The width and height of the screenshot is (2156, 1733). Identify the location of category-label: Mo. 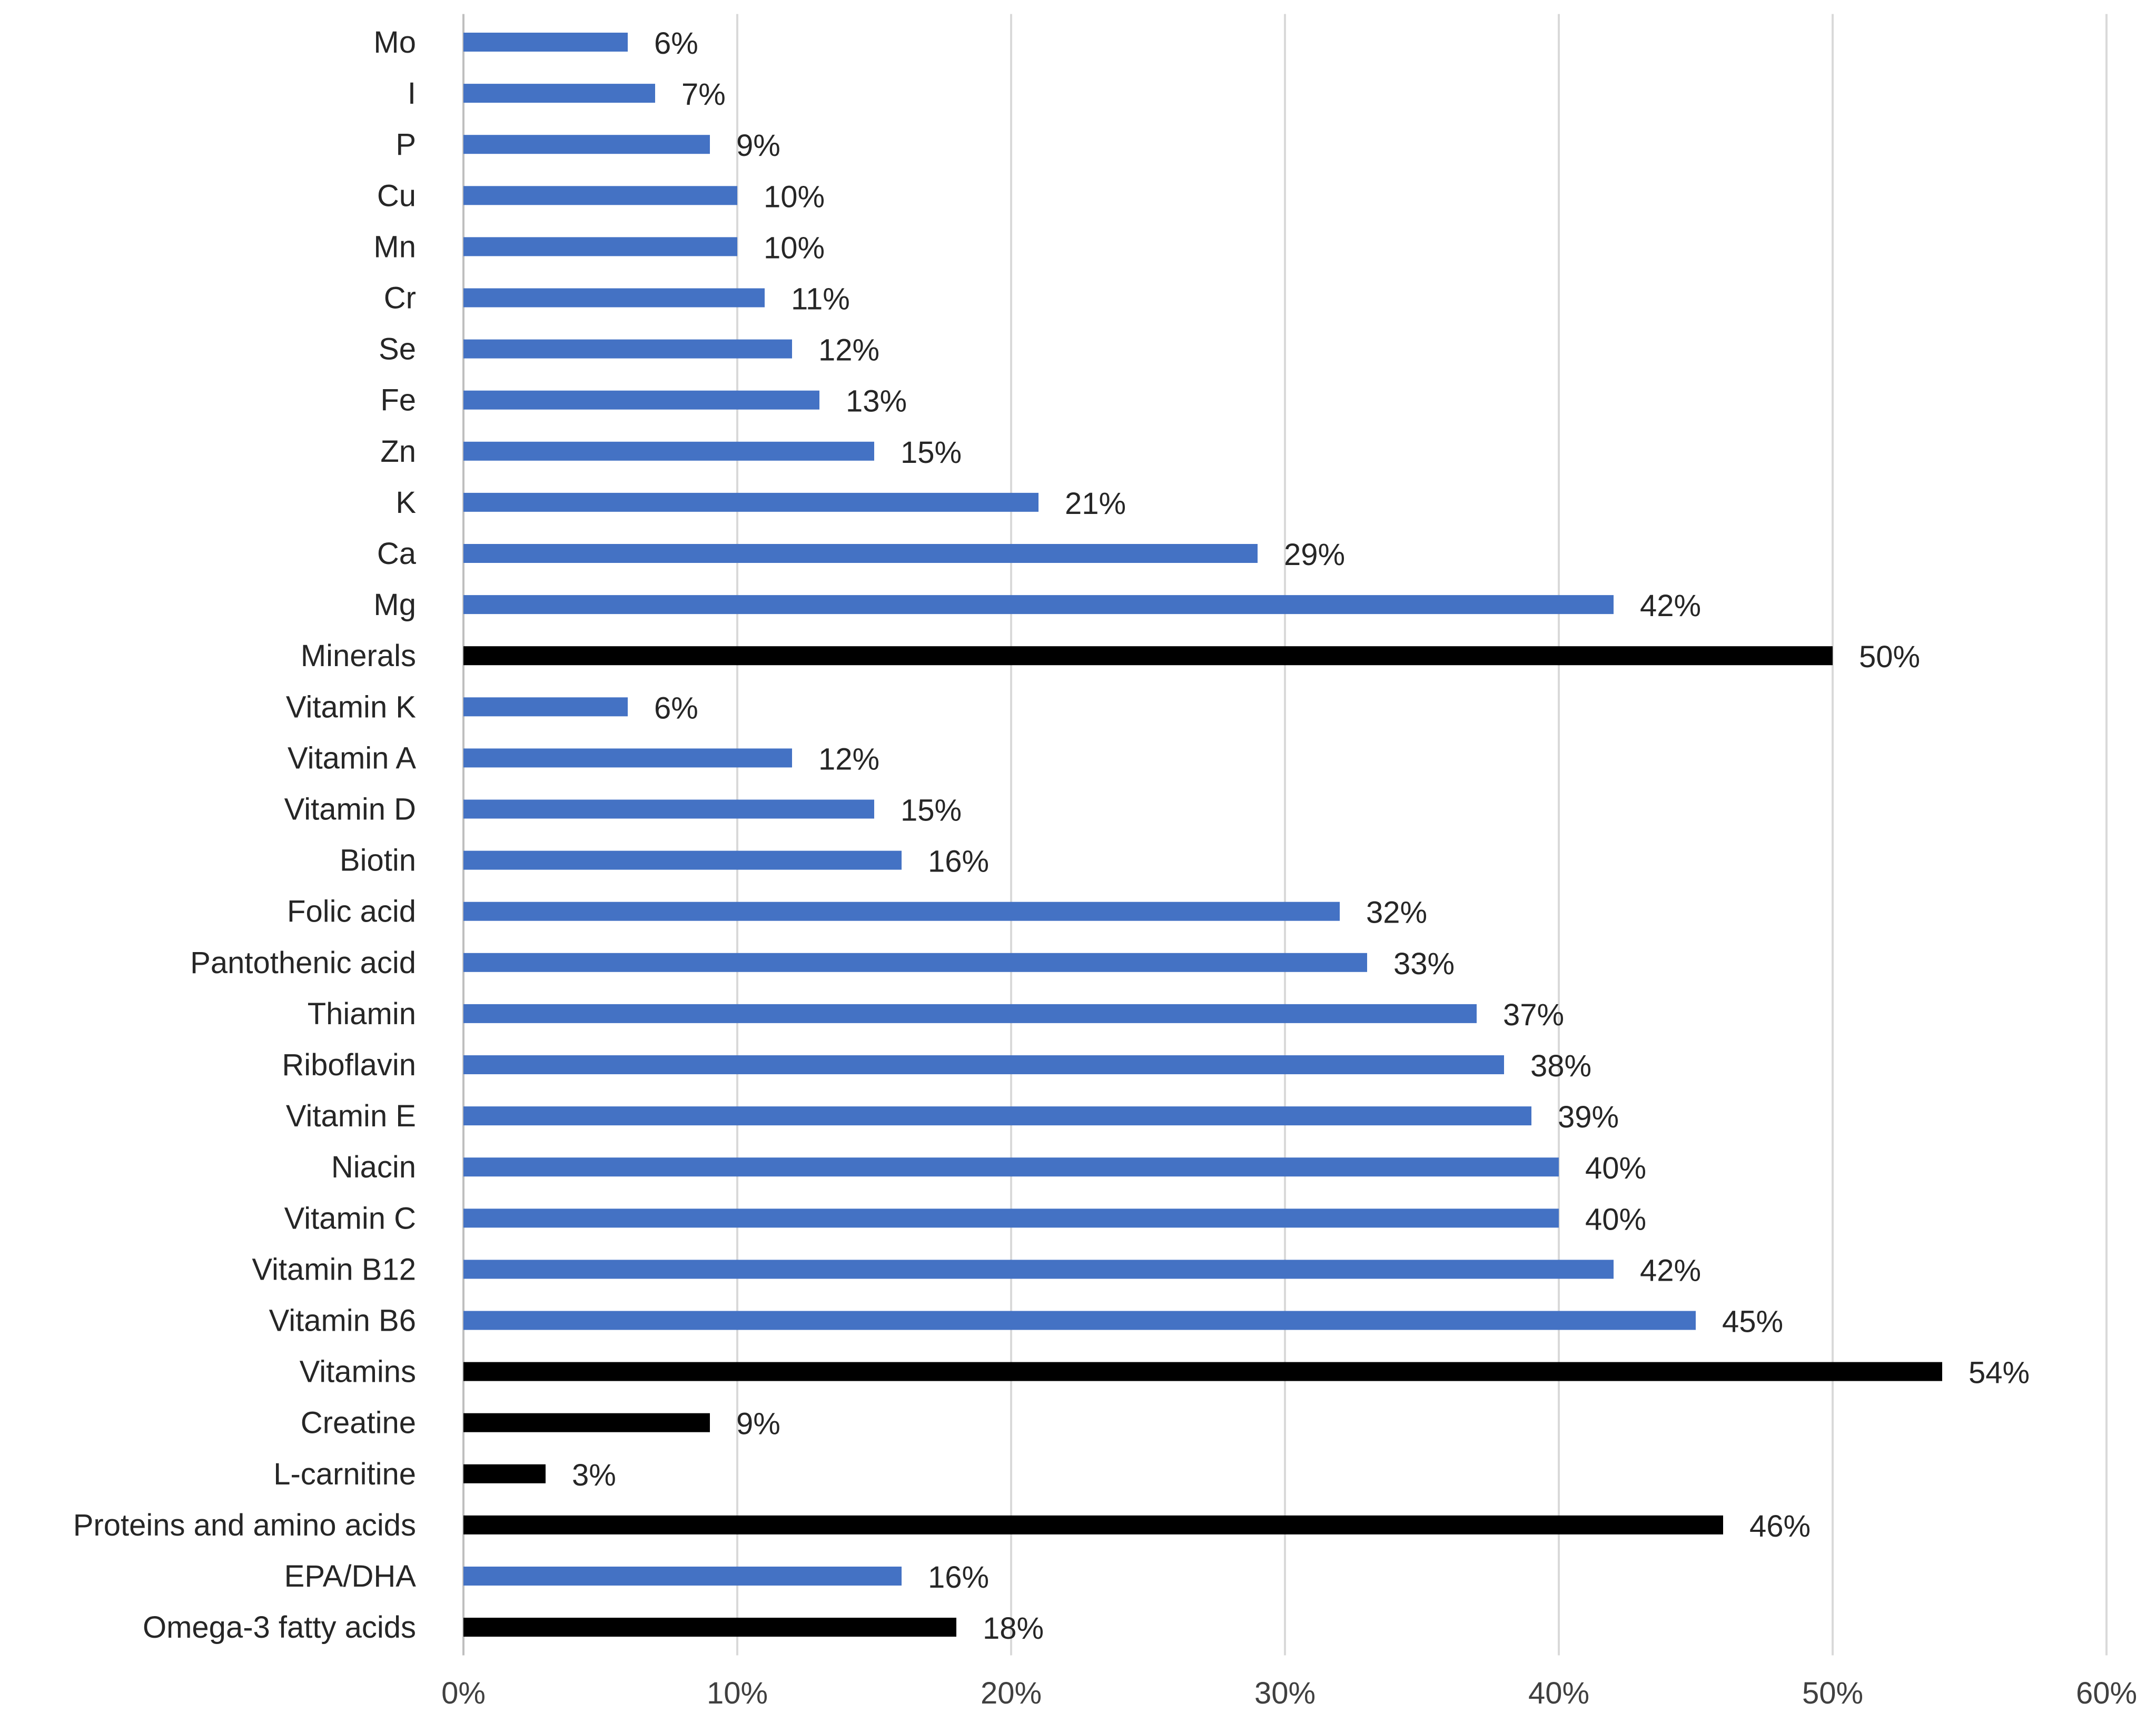
(394, 42).